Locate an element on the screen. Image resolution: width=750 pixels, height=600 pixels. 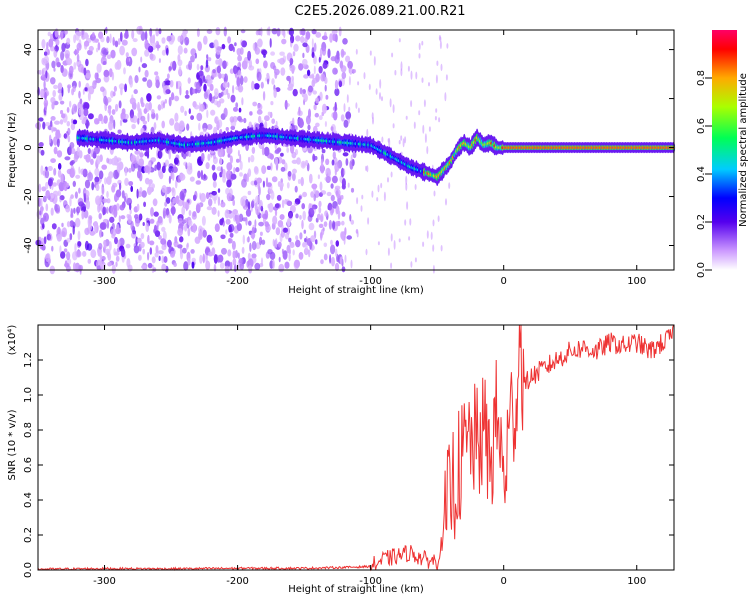
snr-x-tick-label: -100 is located at coordinates (370, 581).